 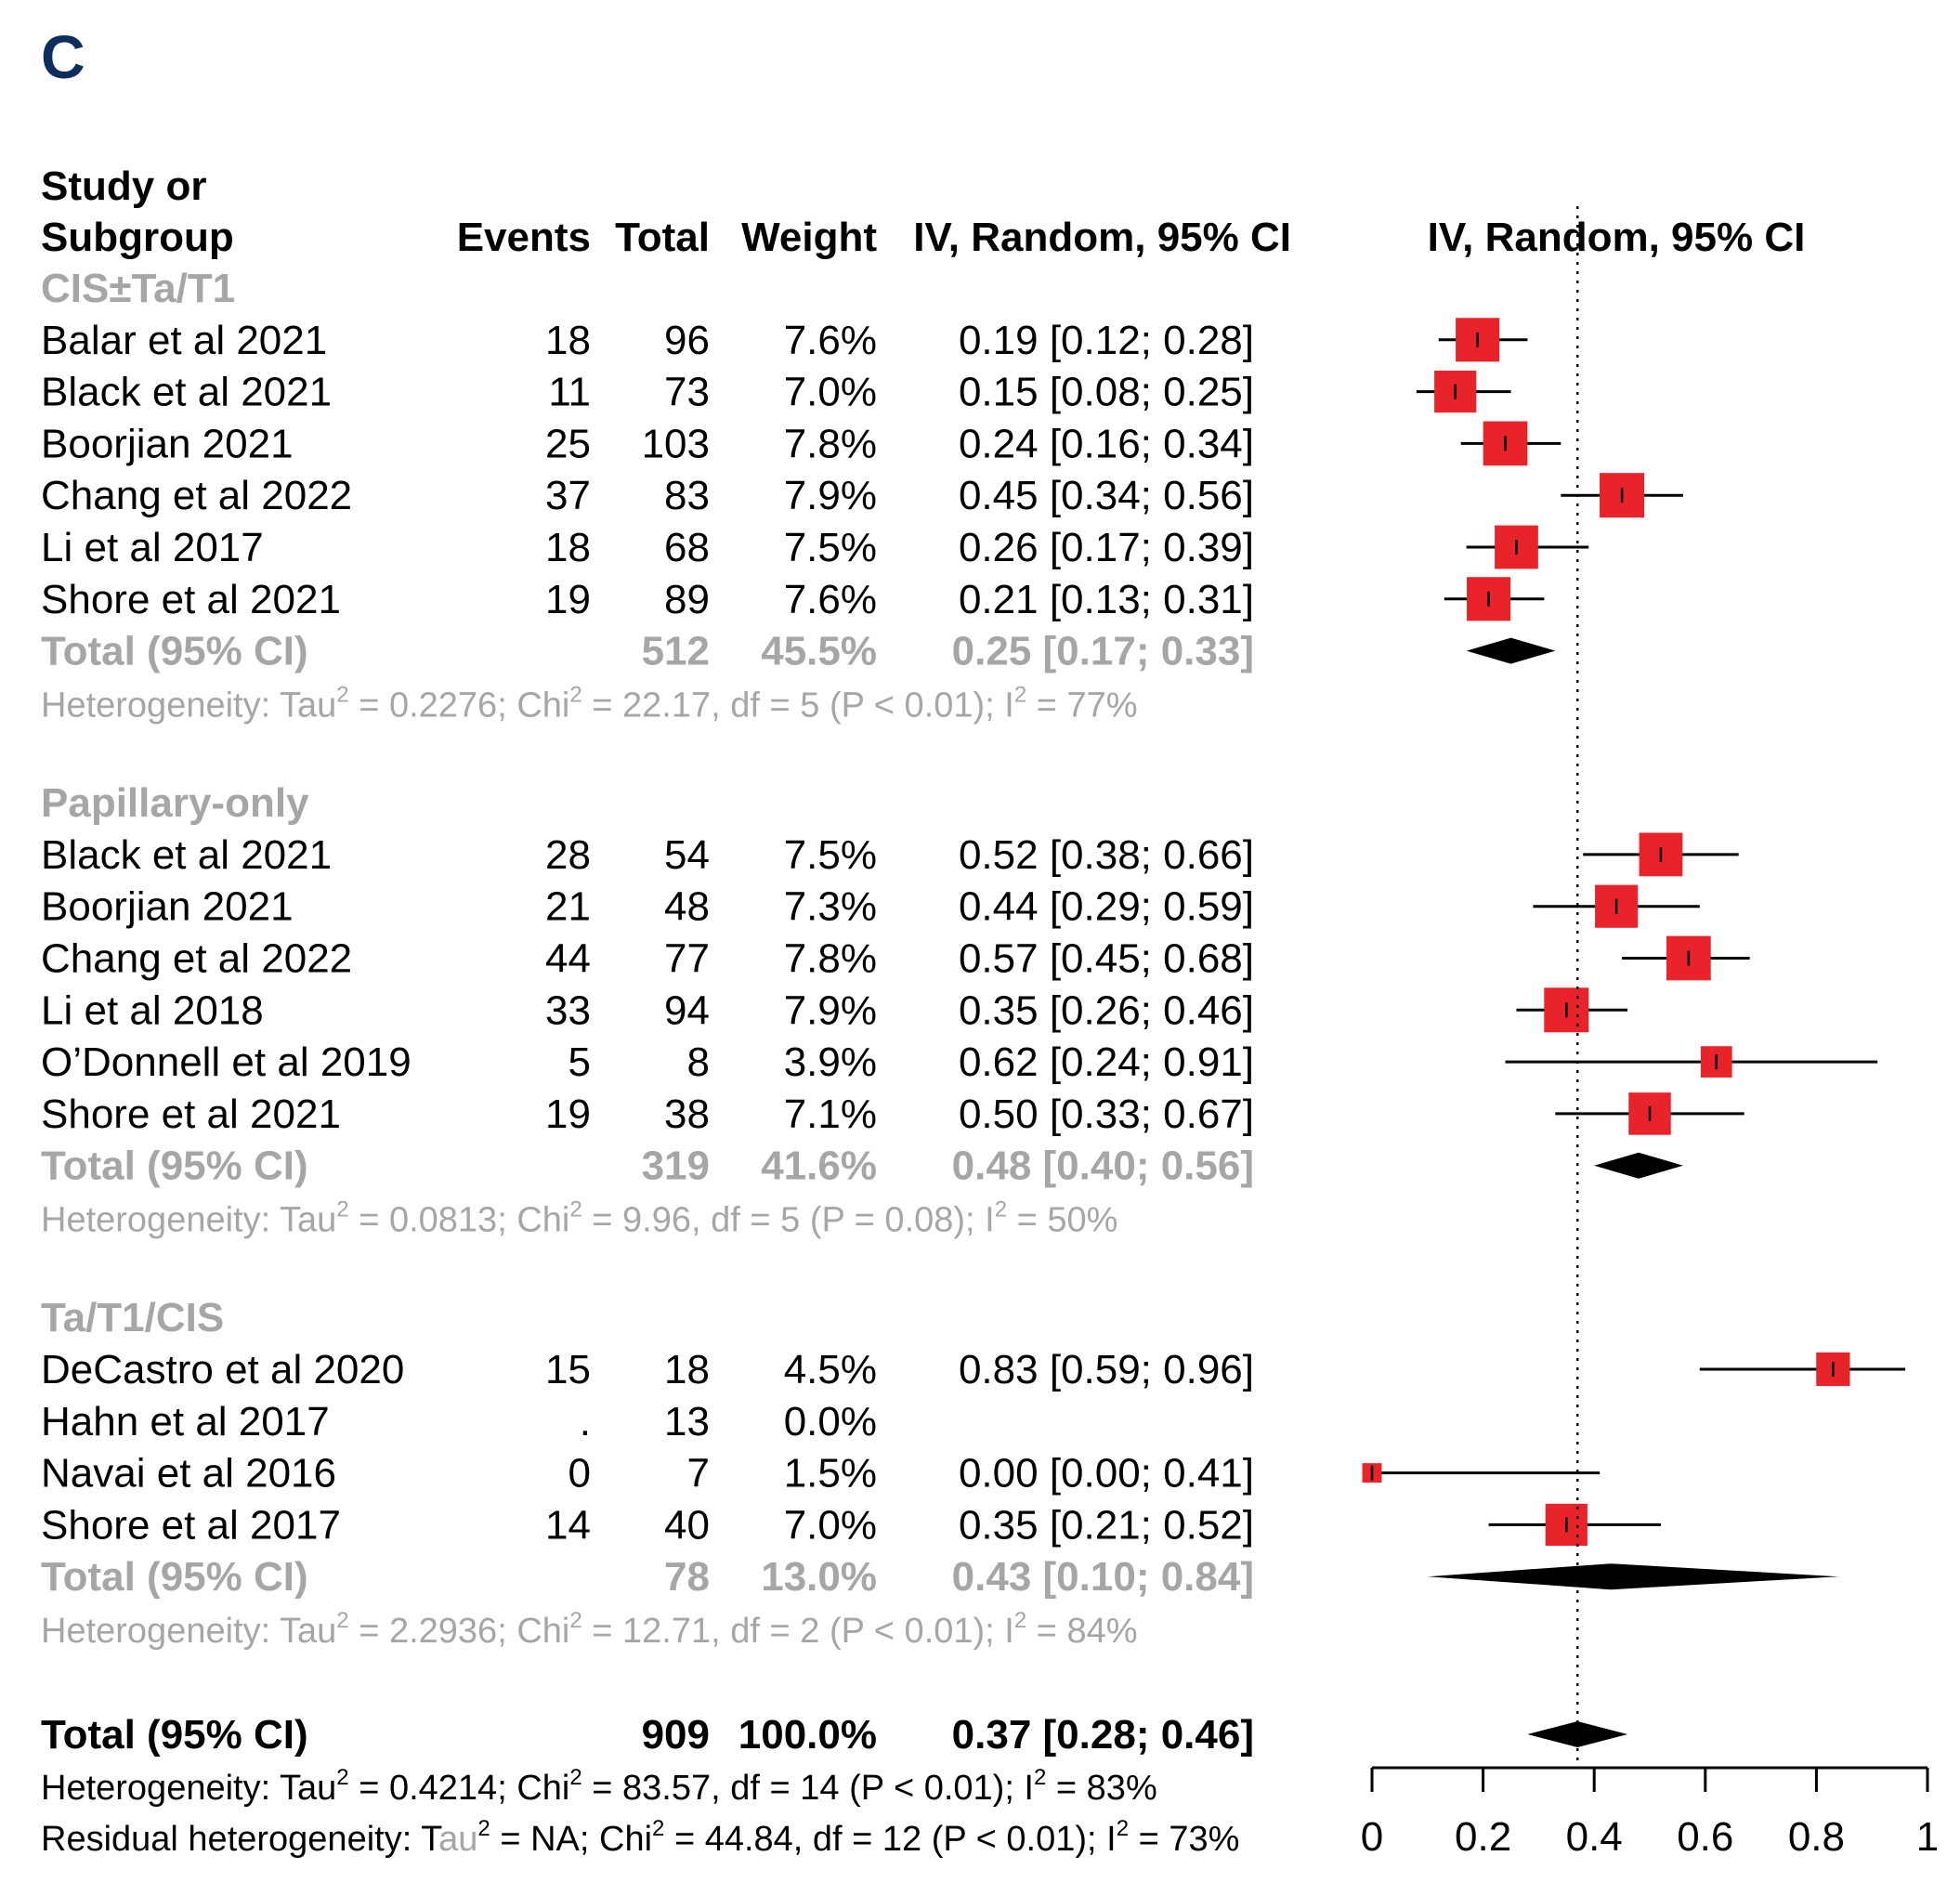 What do you see at coordinates (687, 1577) in the screenshot?
I see `subgroup-total-n: 78` at bounding box center [687, 1577].